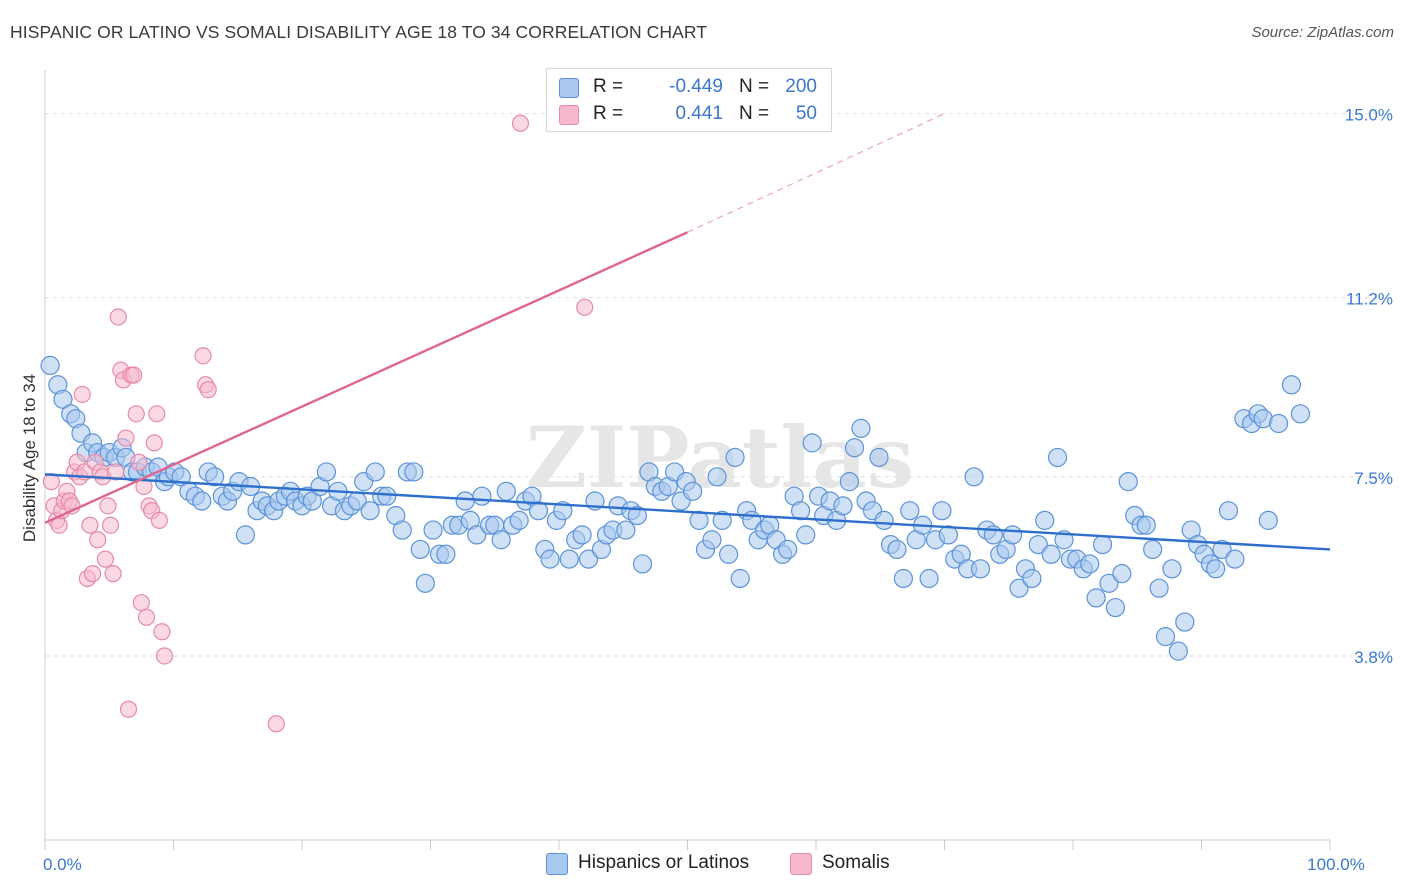 Image resolution: width=1406 pixels, height=892 pixels. What do you see at coordinates (696, 86) in the screenshot?
I see `r-value: -0.449` at bounding box center [696, 86].